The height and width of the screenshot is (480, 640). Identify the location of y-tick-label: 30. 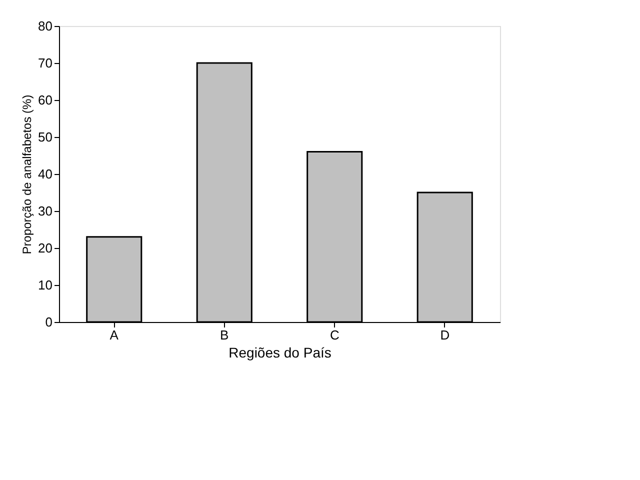
(45, 211).